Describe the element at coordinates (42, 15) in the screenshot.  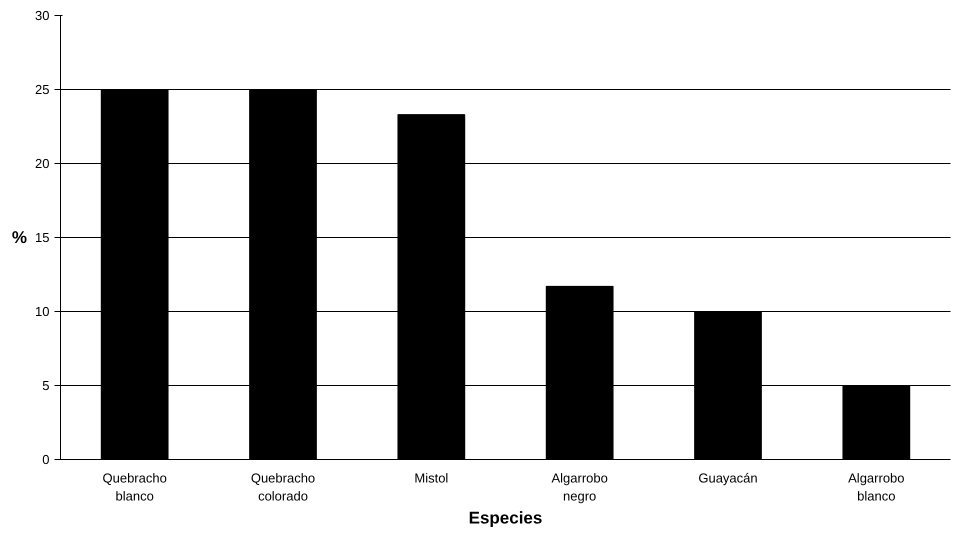
I see `y-tick-label: 30` at that location.